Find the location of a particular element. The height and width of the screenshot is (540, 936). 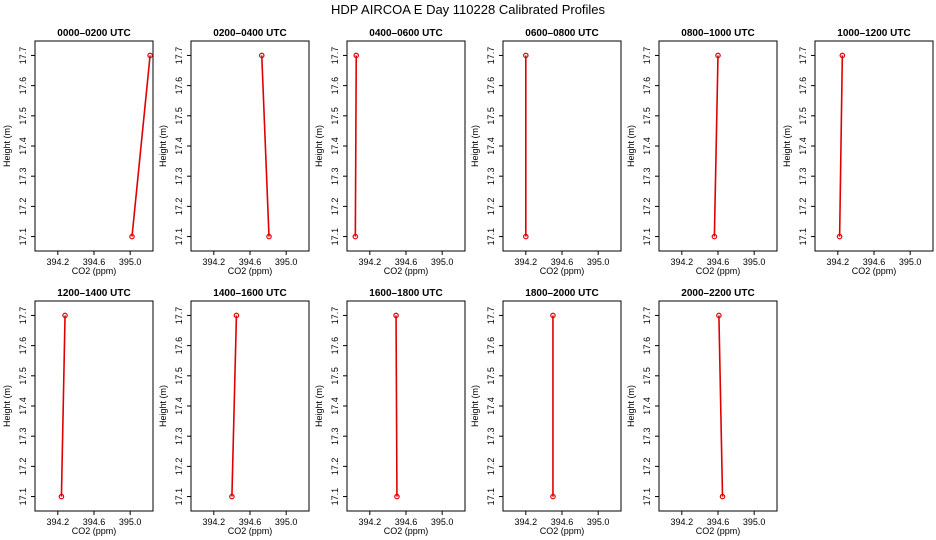

panel-title: 1800–2000 UTC is located at coordinates (561, 293).